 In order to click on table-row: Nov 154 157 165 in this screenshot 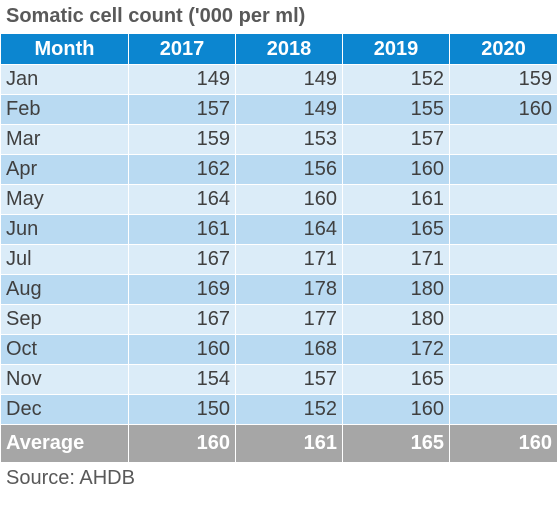, I will do `click(279, 379)`.